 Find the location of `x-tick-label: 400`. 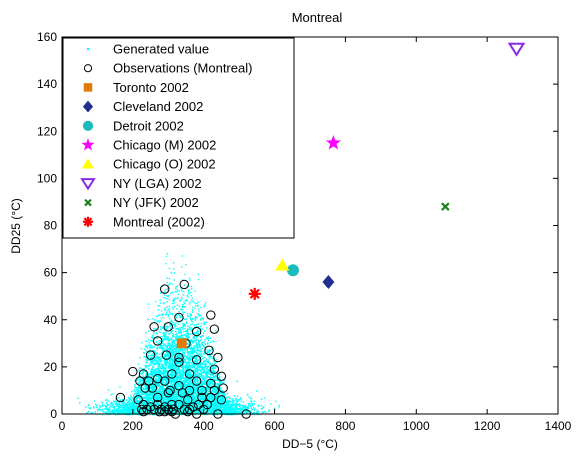

x-tick-label: 400 is located at coordinates (204, 426).